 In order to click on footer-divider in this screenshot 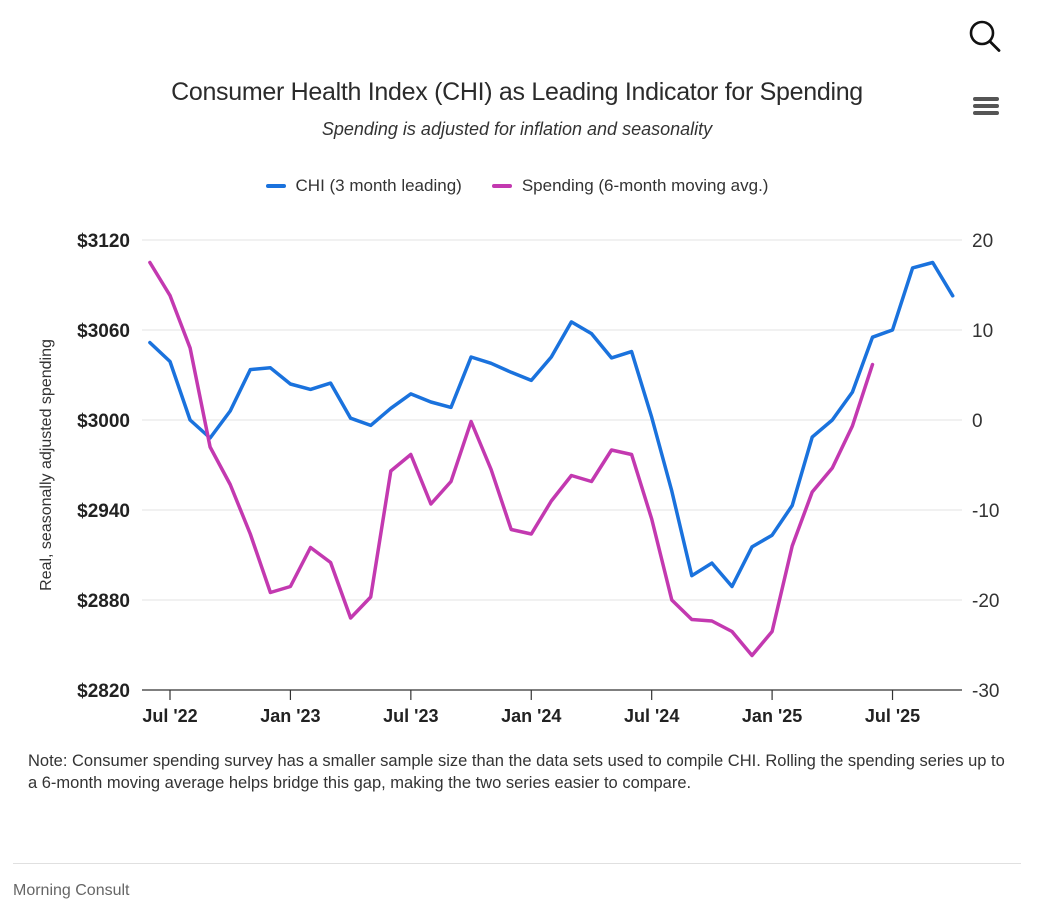, I will do `click(517, 863)`.